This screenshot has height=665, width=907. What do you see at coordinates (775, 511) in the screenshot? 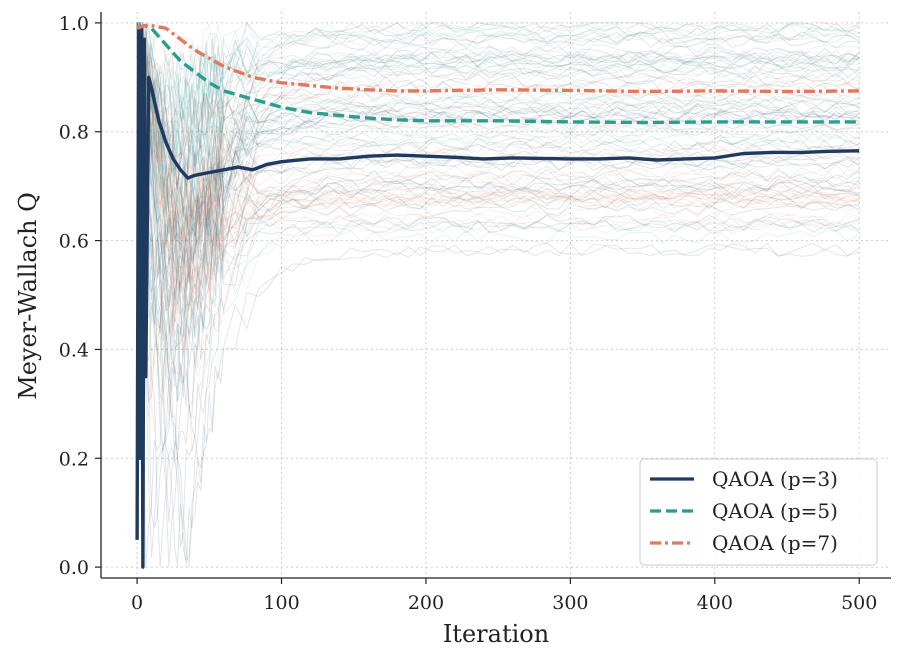
I see `legend-label-p5: QAOA (p=5)` at bounding box center [775, 511].